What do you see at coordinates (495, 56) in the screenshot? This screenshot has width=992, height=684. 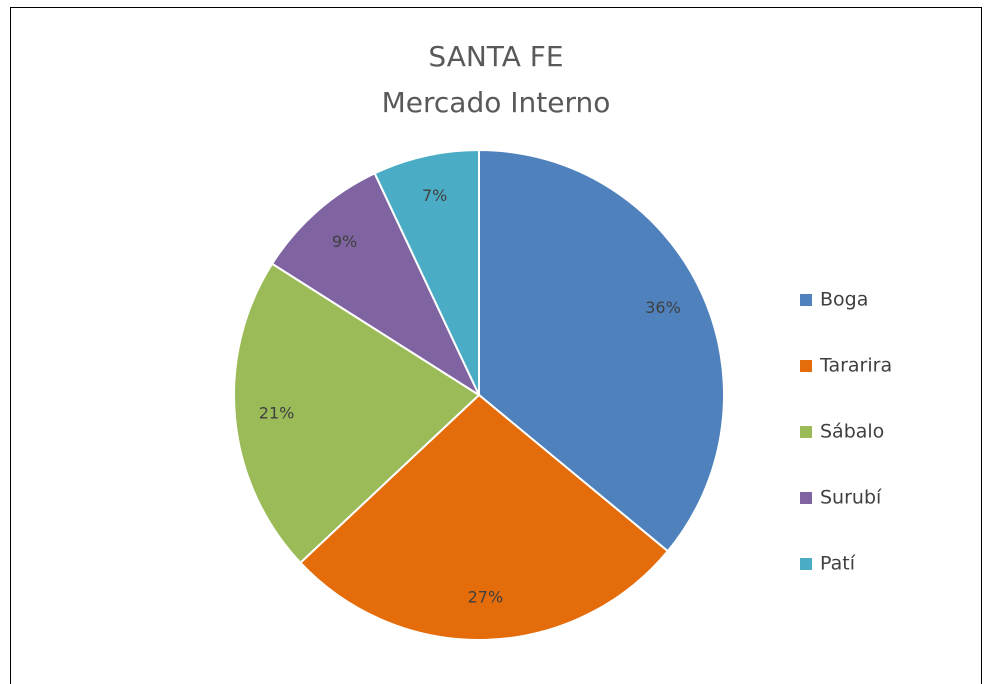 I see `chart-title: SANTA FE` at bounding box center [495, 56].